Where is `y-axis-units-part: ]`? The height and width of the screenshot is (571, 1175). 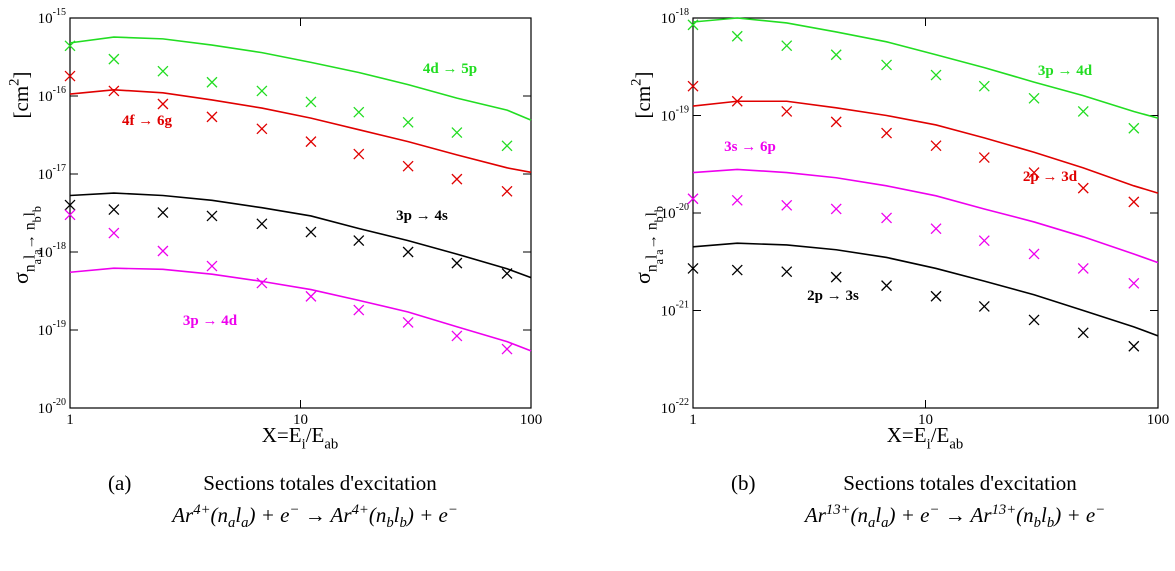
y-axis-units-part: ] is located at coordinates (643, 75).